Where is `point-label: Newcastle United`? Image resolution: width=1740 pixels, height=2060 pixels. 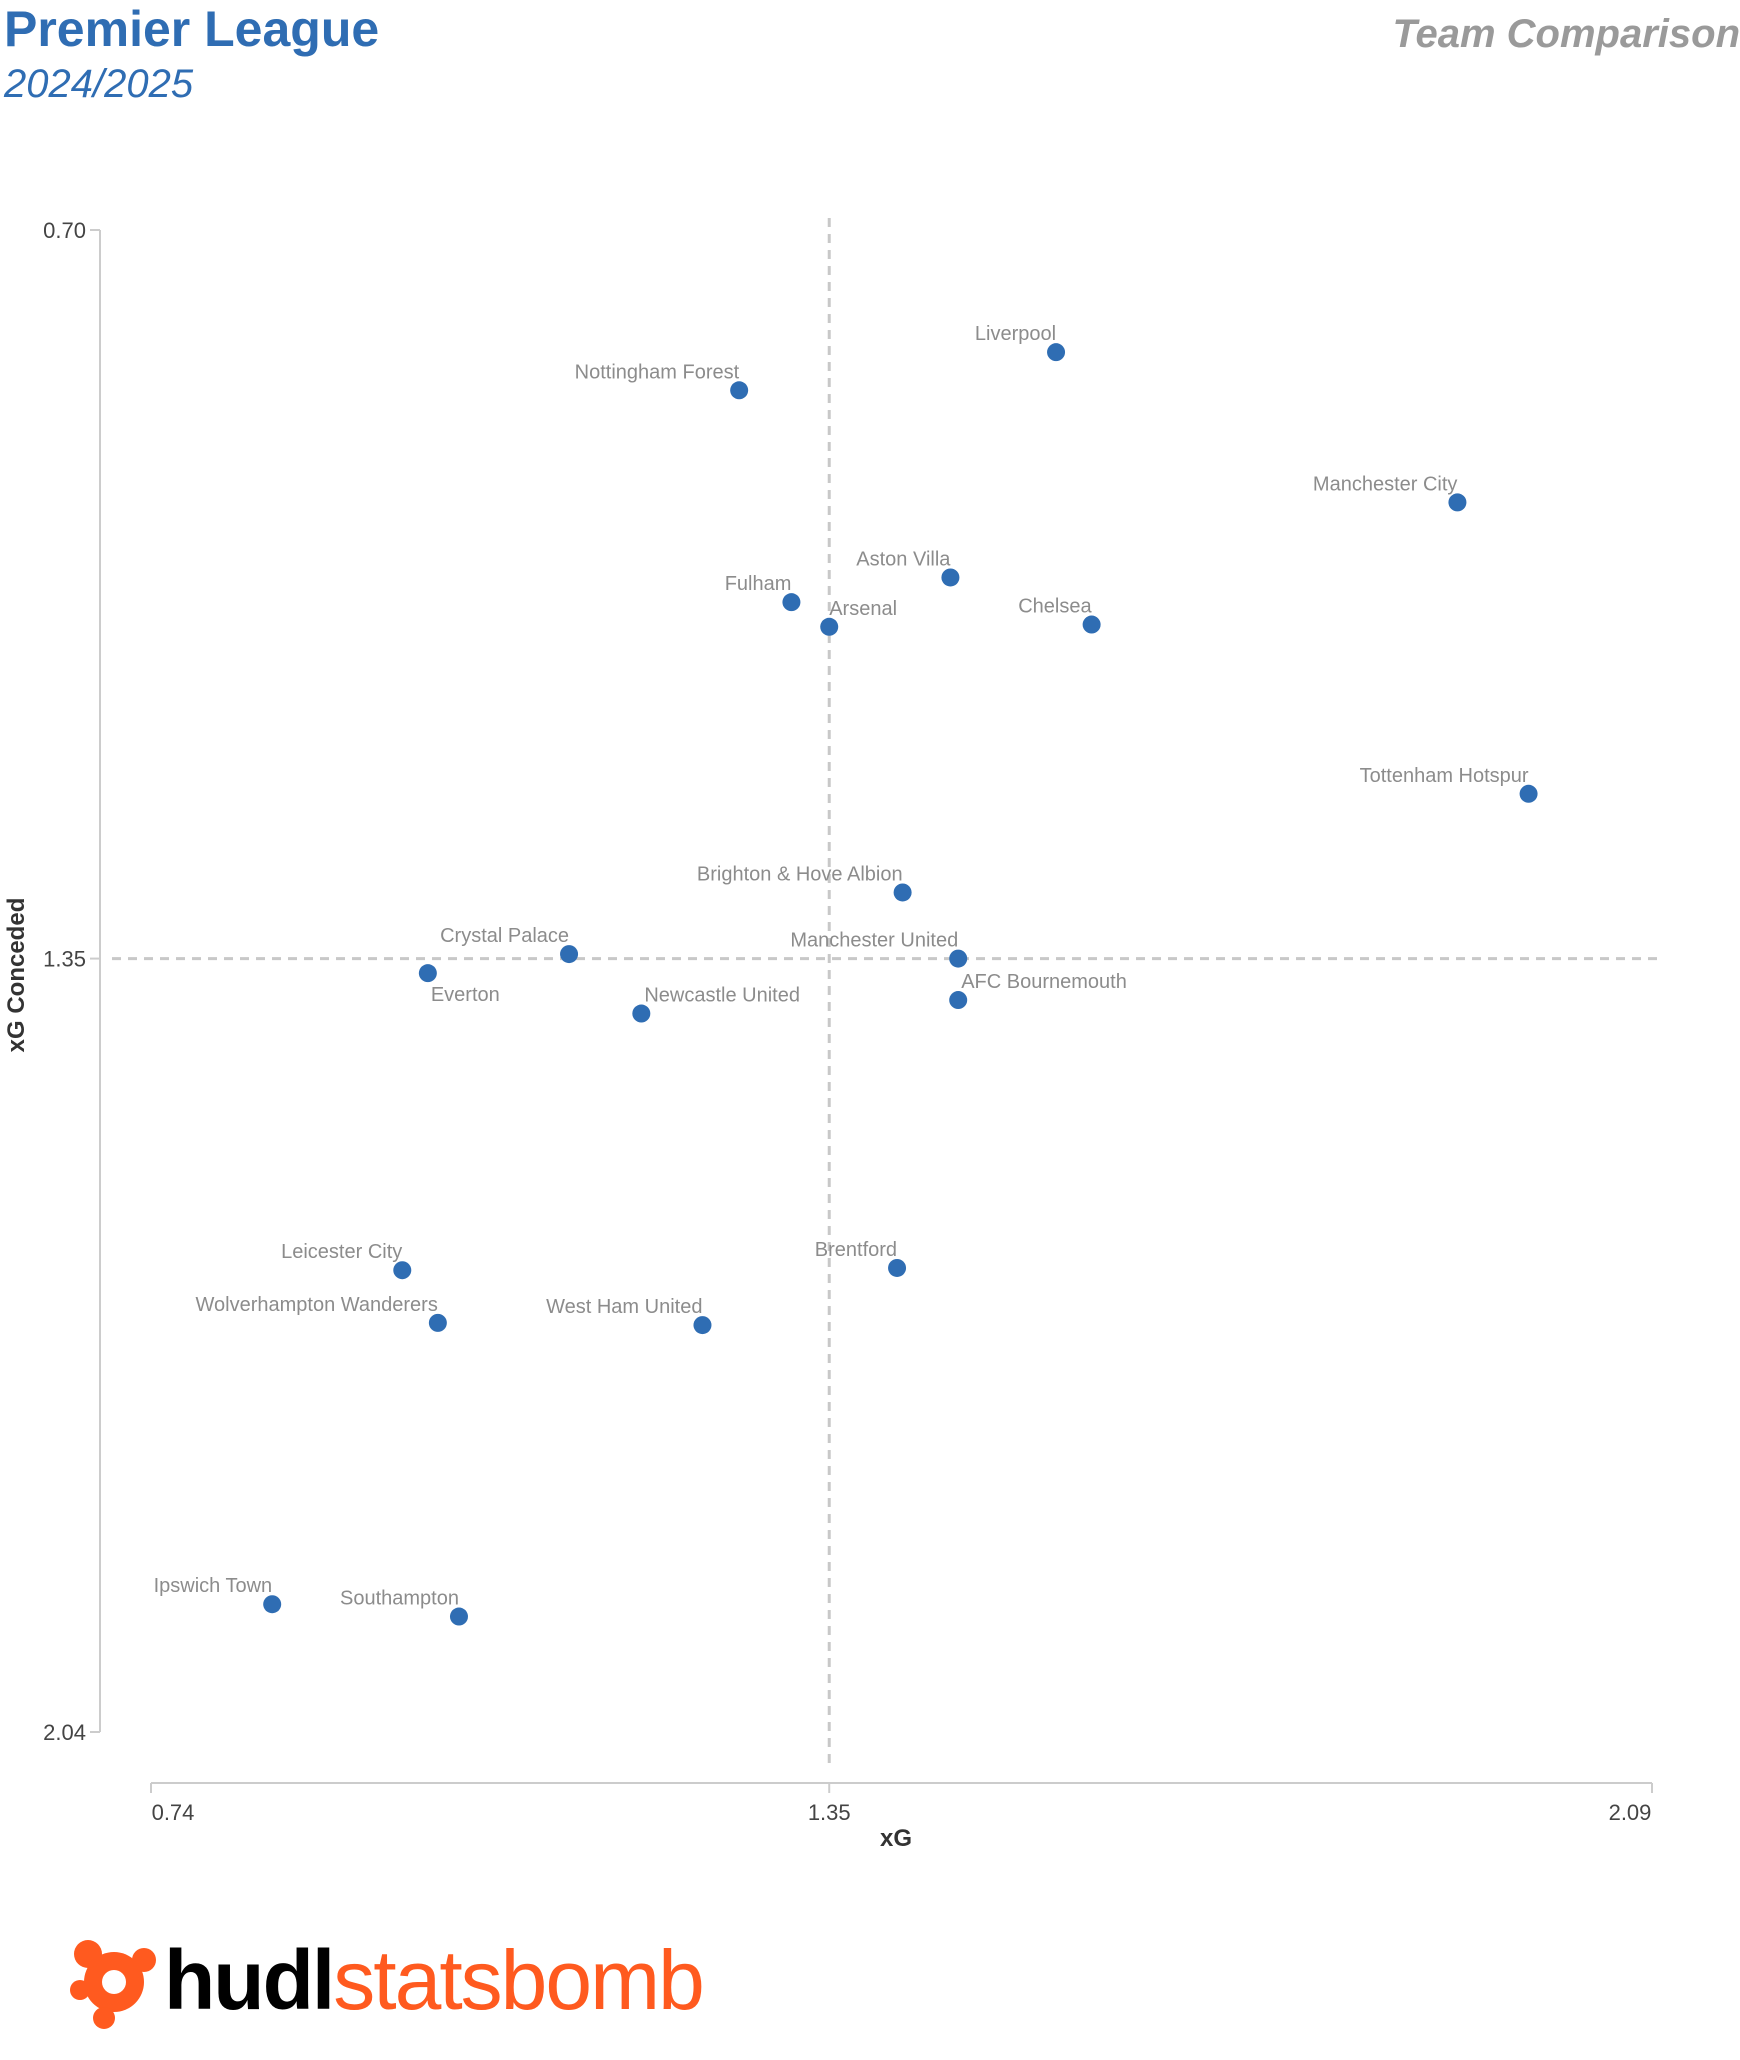 point-label: Newcastle United is located at coordinates (722, 996).